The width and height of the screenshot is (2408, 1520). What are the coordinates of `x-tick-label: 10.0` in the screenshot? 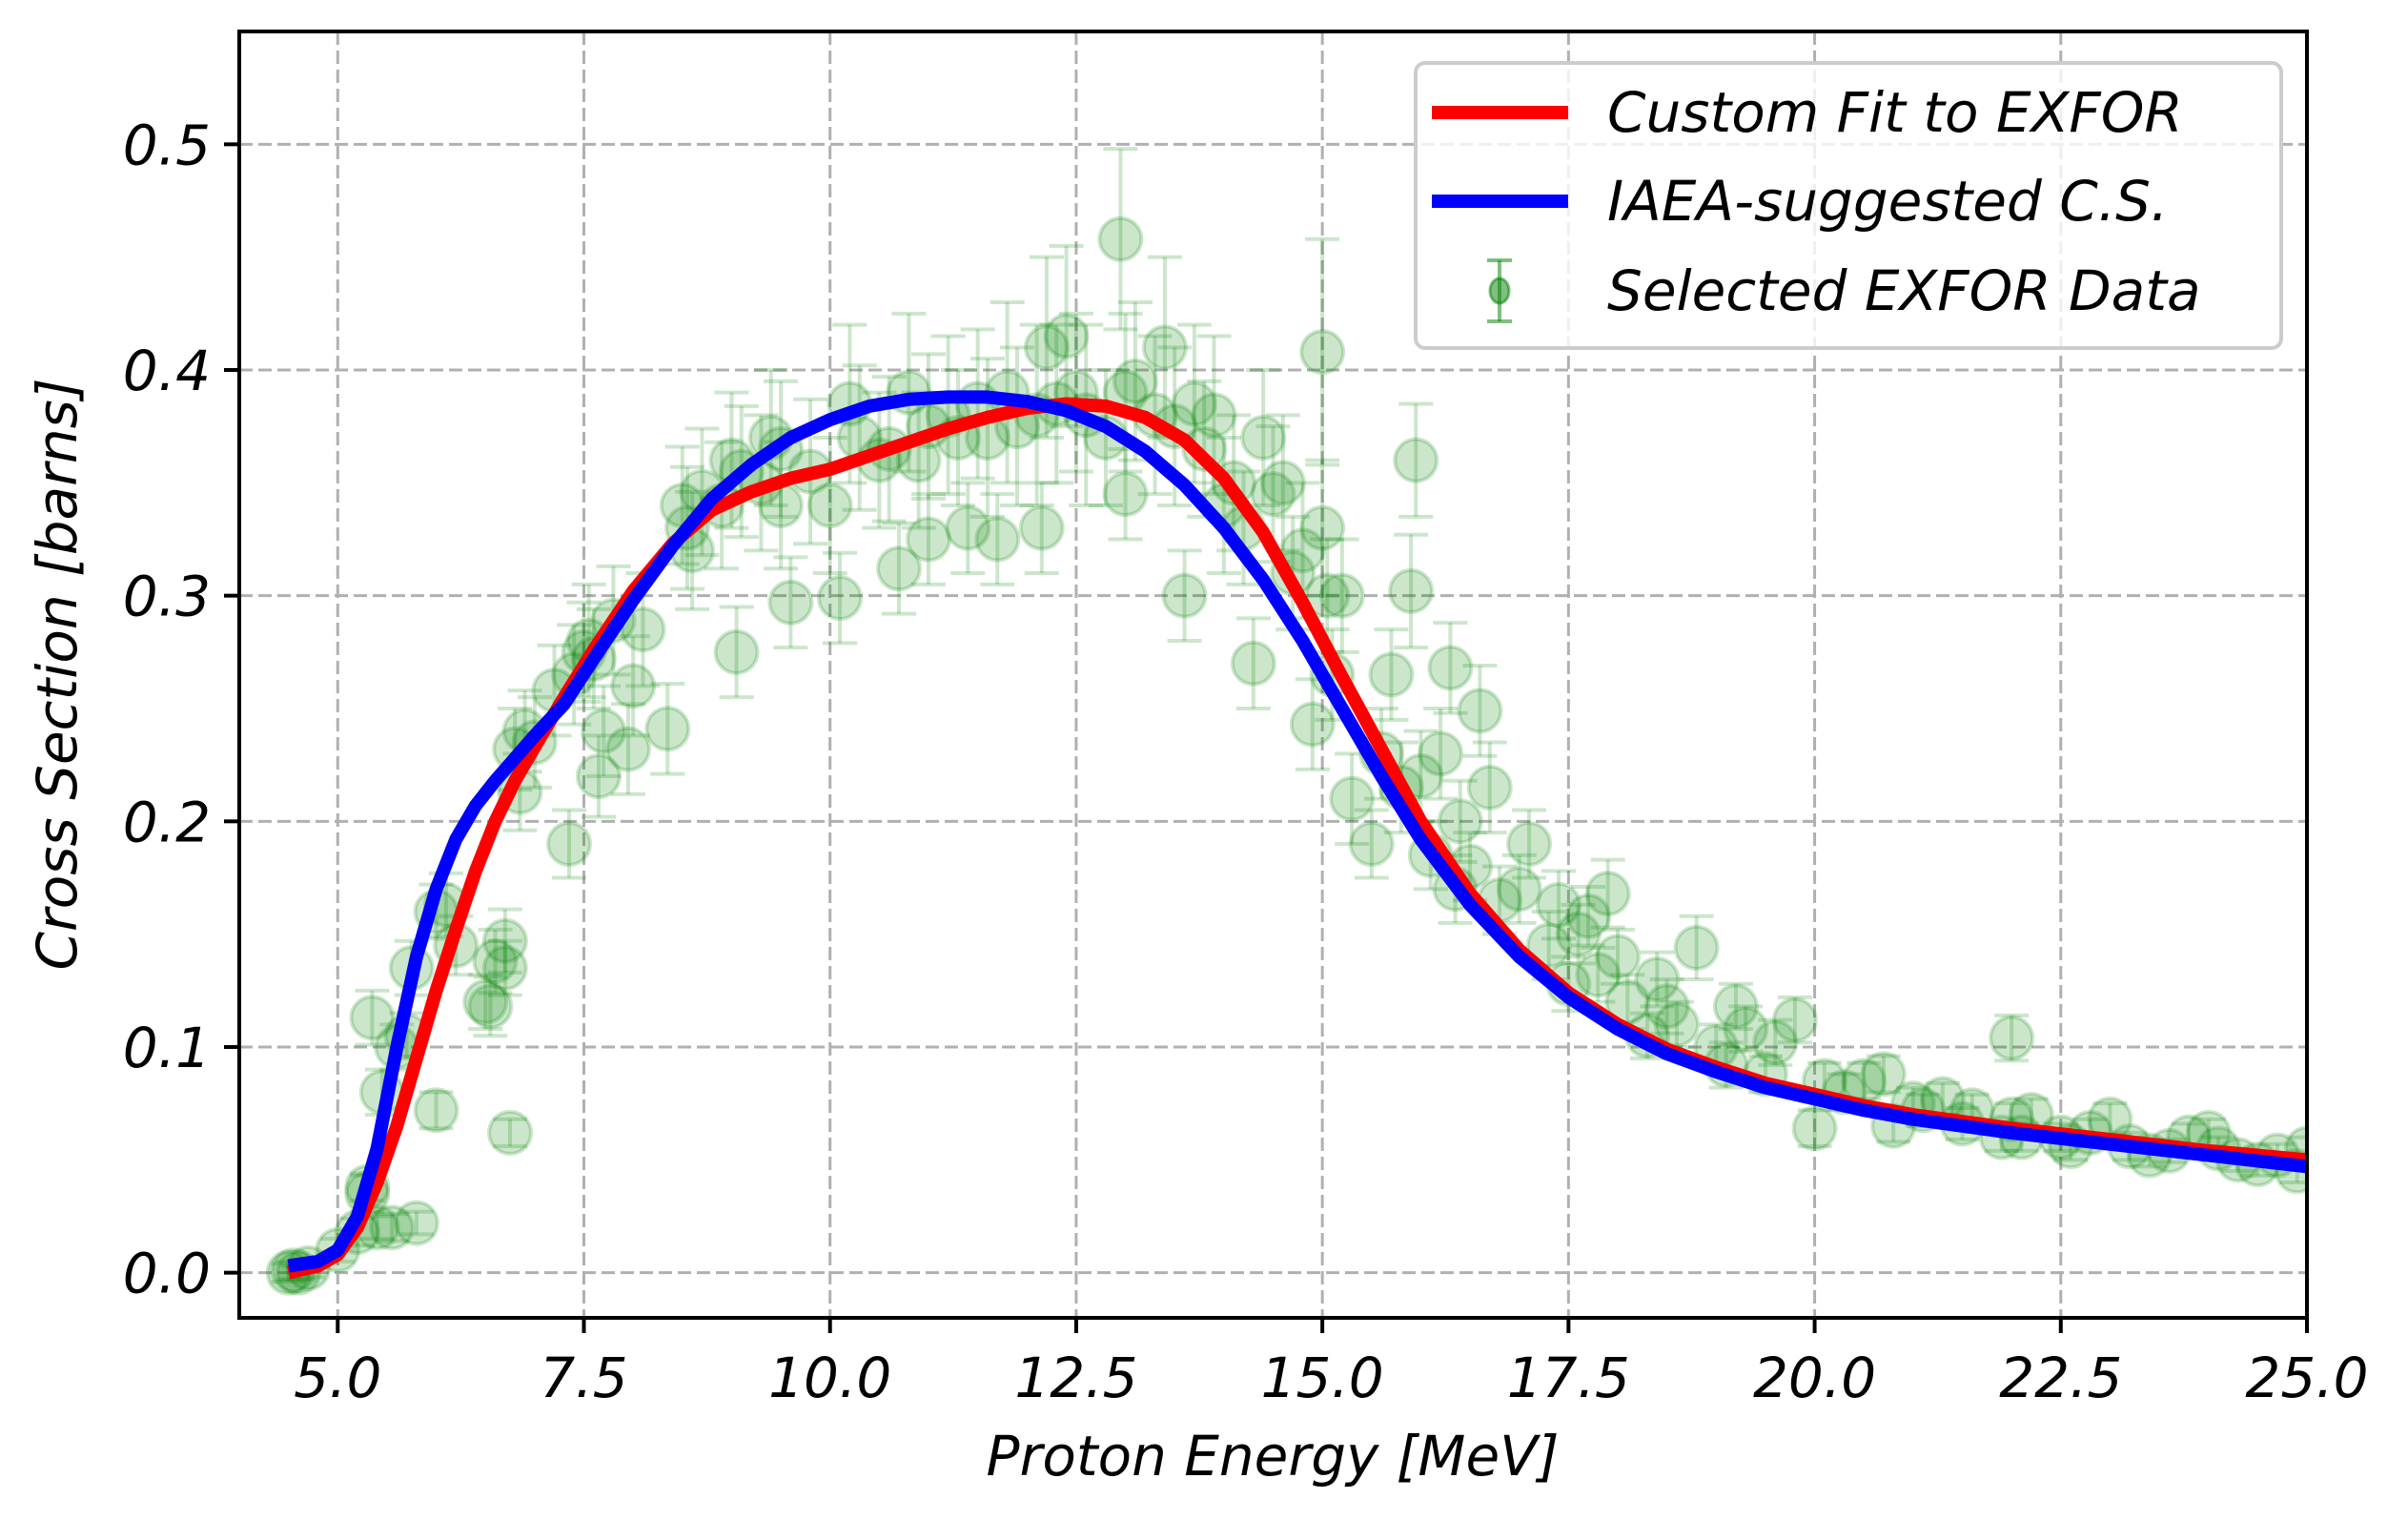 It's located at (829, 1378).